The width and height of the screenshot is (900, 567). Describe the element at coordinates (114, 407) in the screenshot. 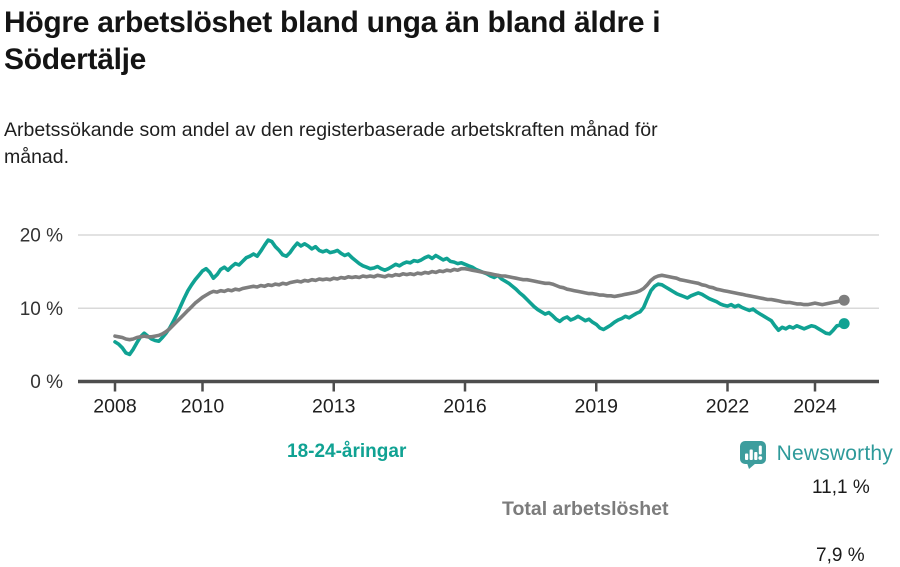

I see `x-axis-tick-label: 2008` at that location.